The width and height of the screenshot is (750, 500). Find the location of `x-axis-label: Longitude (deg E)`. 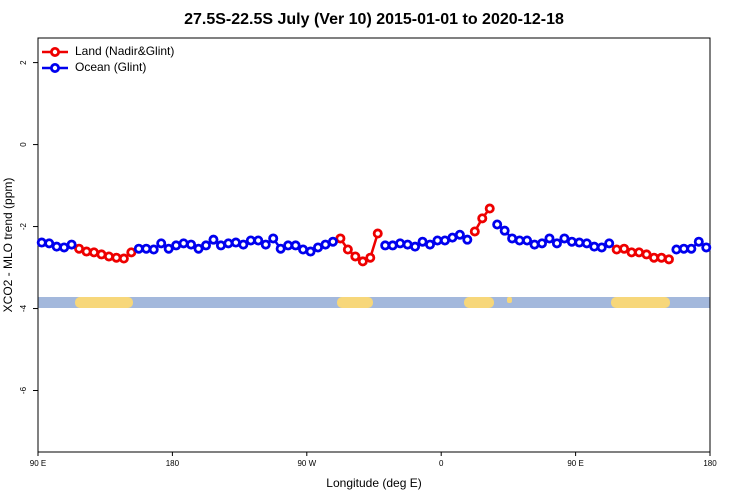

x-axis-label: Longitude (deg E) is located at coordinates (373, 483).